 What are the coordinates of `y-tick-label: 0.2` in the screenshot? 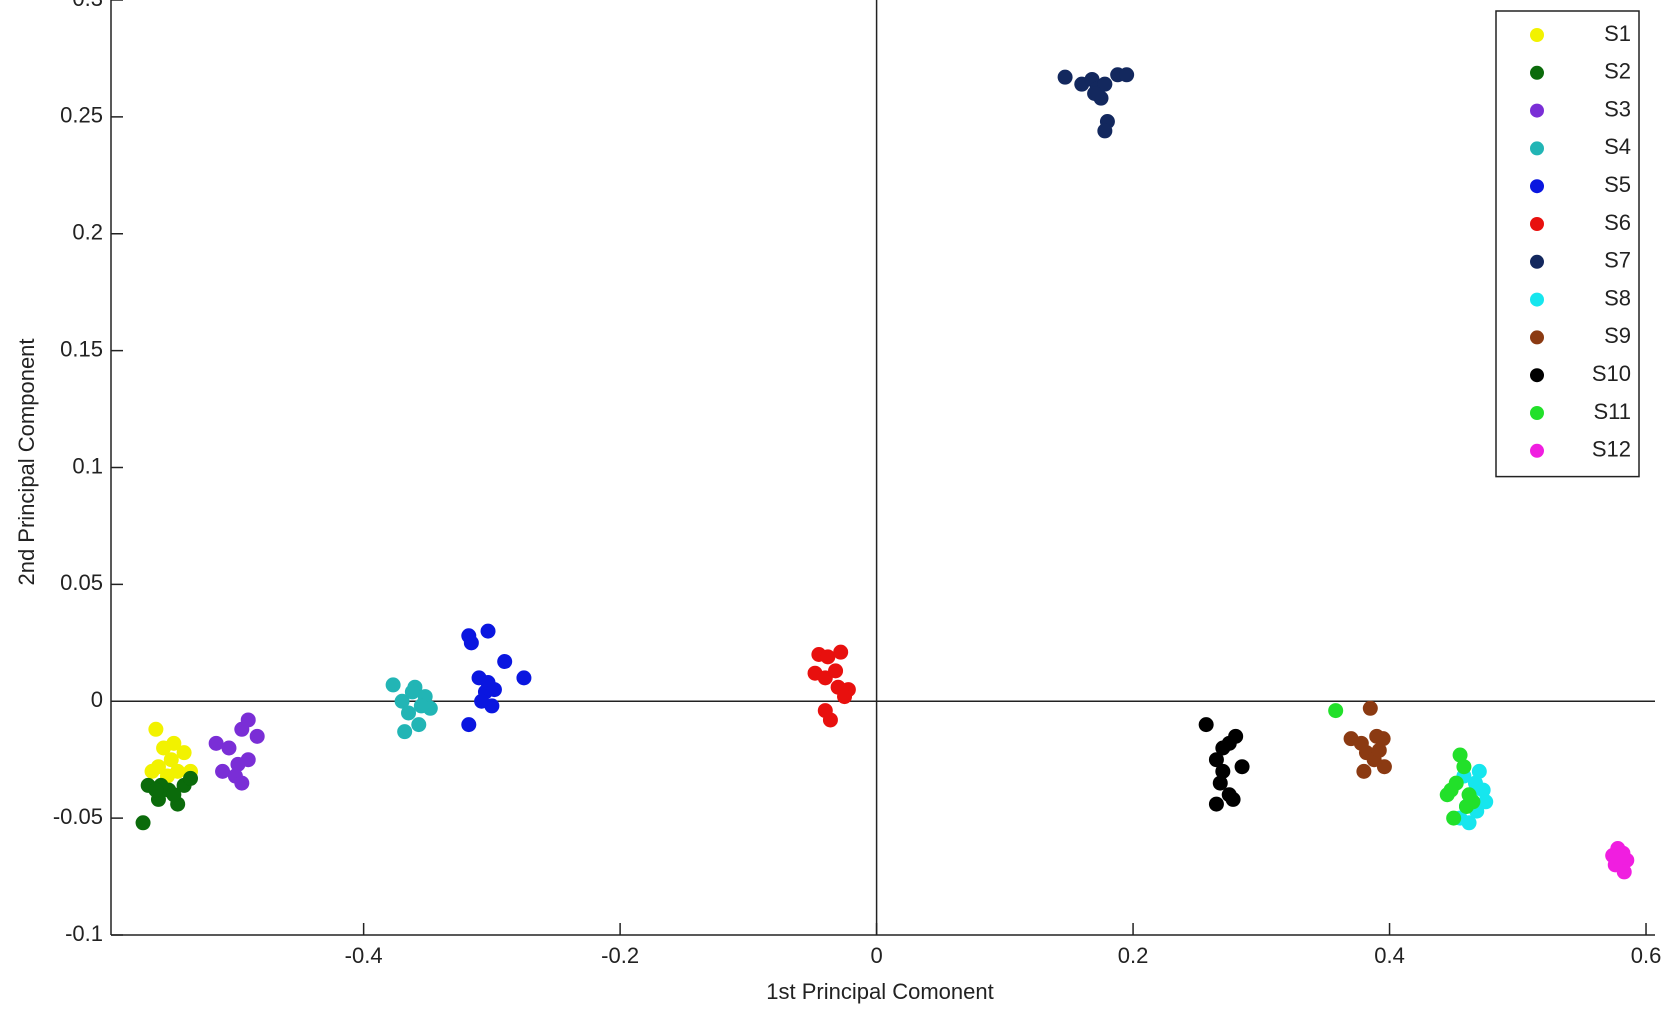 It's located at (87, 232).